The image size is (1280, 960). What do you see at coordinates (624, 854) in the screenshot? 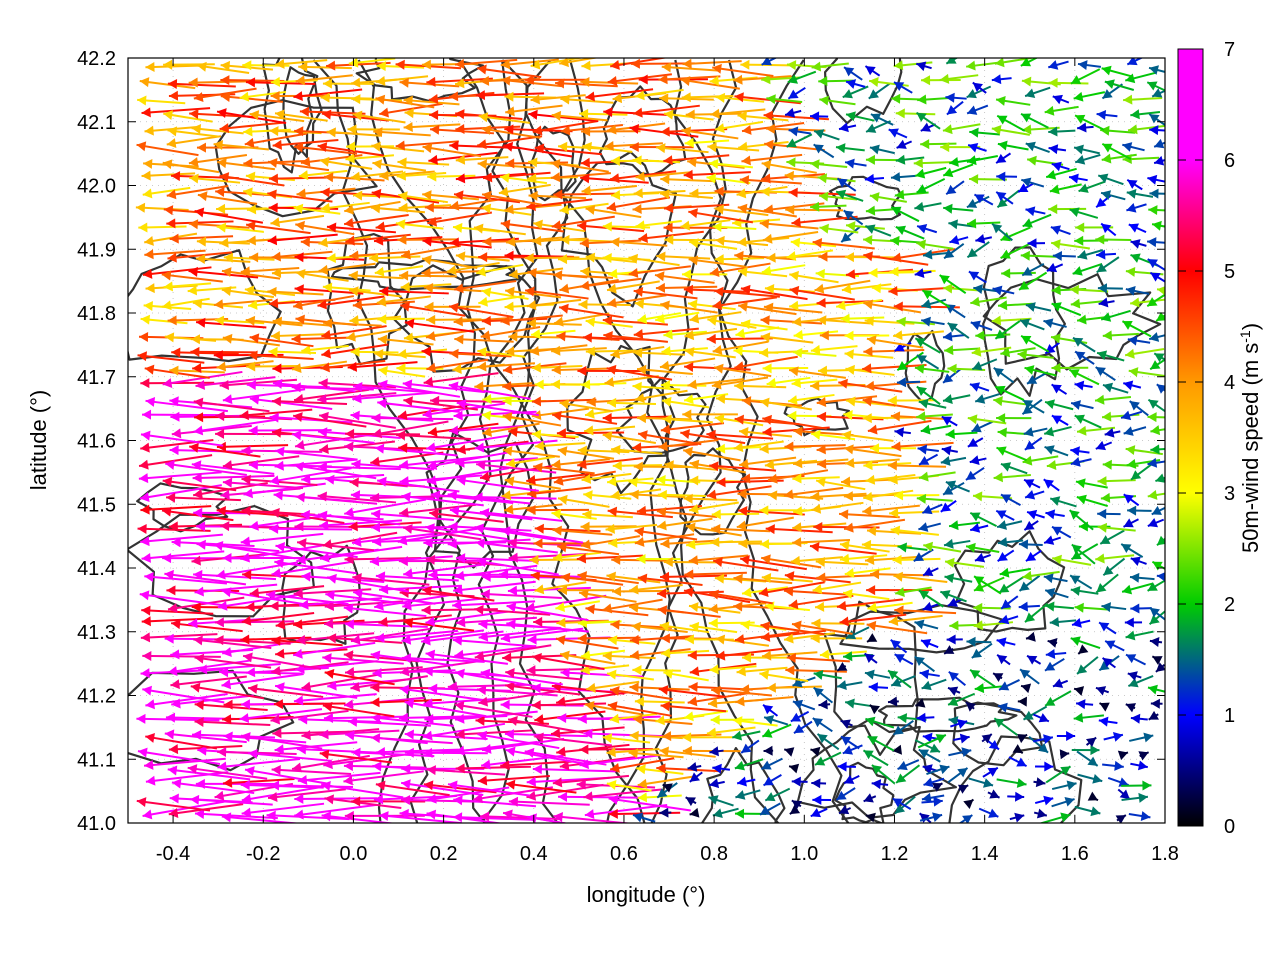
I see `x-tick-label: 0.6` at bounding box center [624, 854].